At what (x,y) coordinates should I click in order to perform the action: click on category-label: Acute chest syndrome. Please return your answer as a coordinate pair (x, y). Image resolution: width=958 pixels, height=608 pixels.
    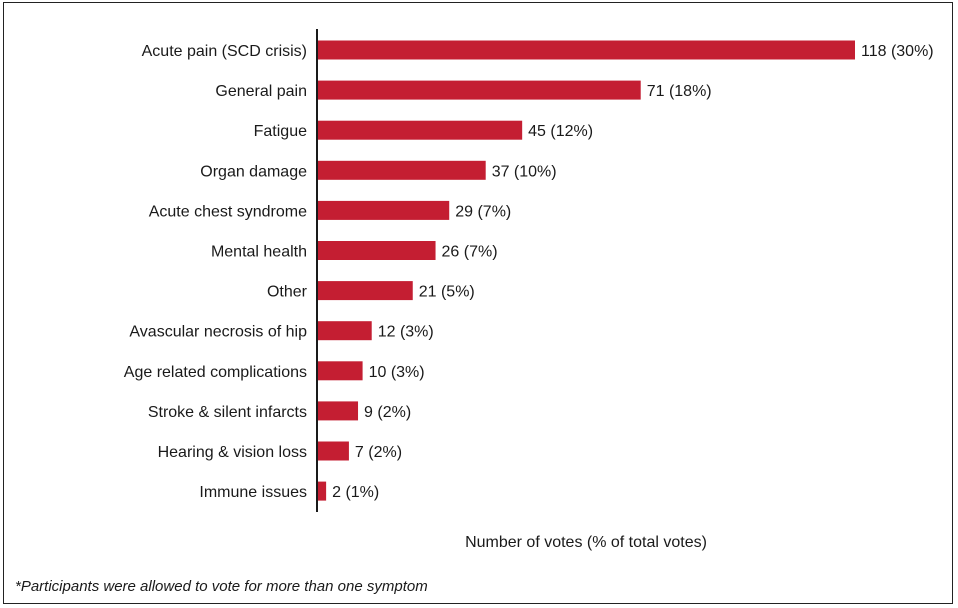
    Looking at the image, I should click on (228, 211).